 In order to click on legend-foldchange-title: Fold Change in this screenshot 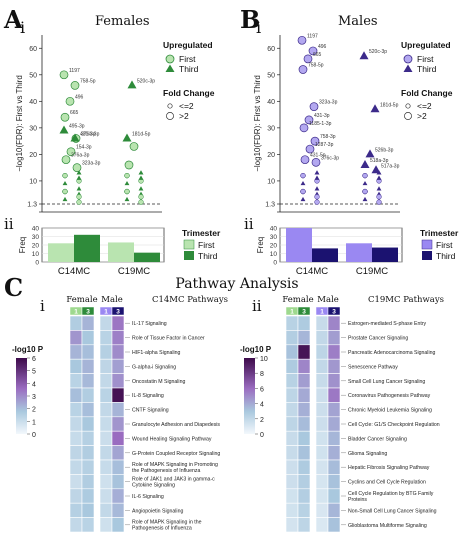, I will do `click(427, 93)`.